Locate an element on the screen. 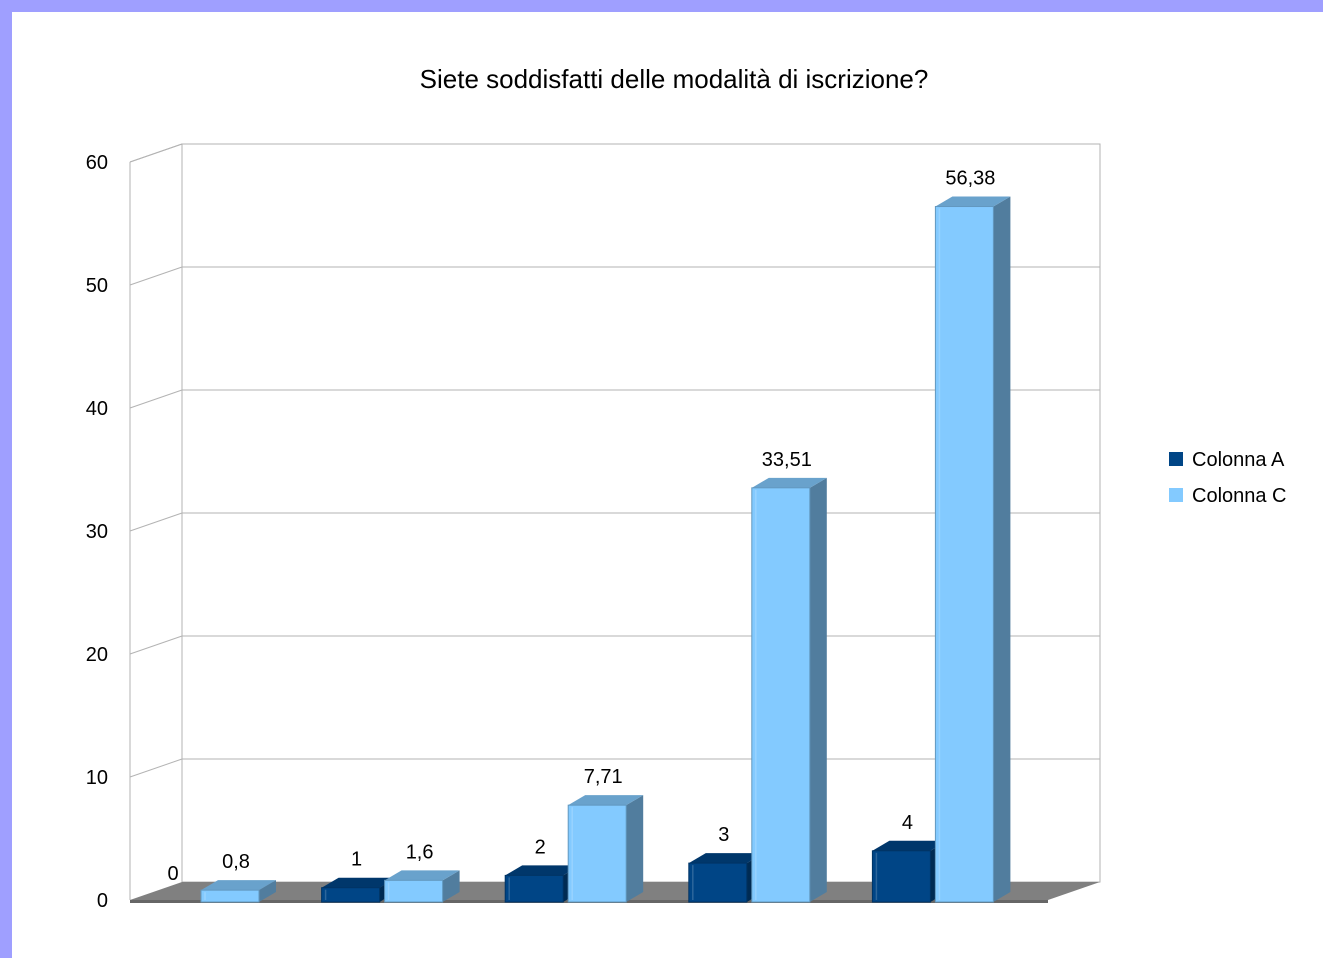  y-tick-label: 40 is located at coordinates (97, 409).